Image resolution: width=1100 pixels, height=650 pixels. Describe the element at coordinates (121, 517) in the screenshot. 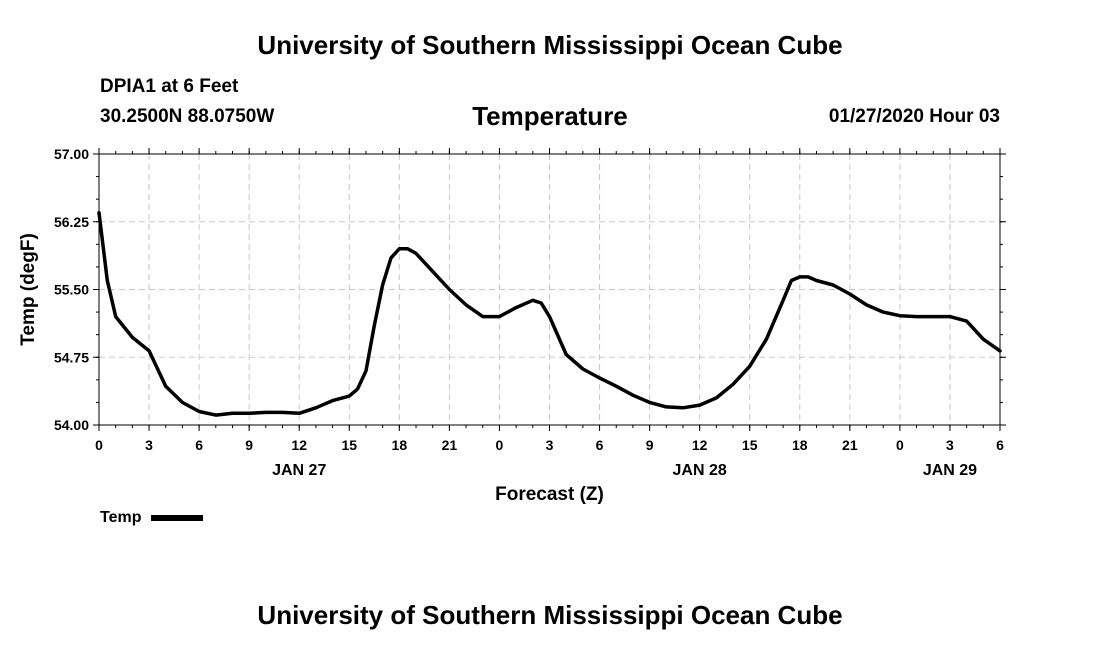

I see `legend-label: Temp` at that location.